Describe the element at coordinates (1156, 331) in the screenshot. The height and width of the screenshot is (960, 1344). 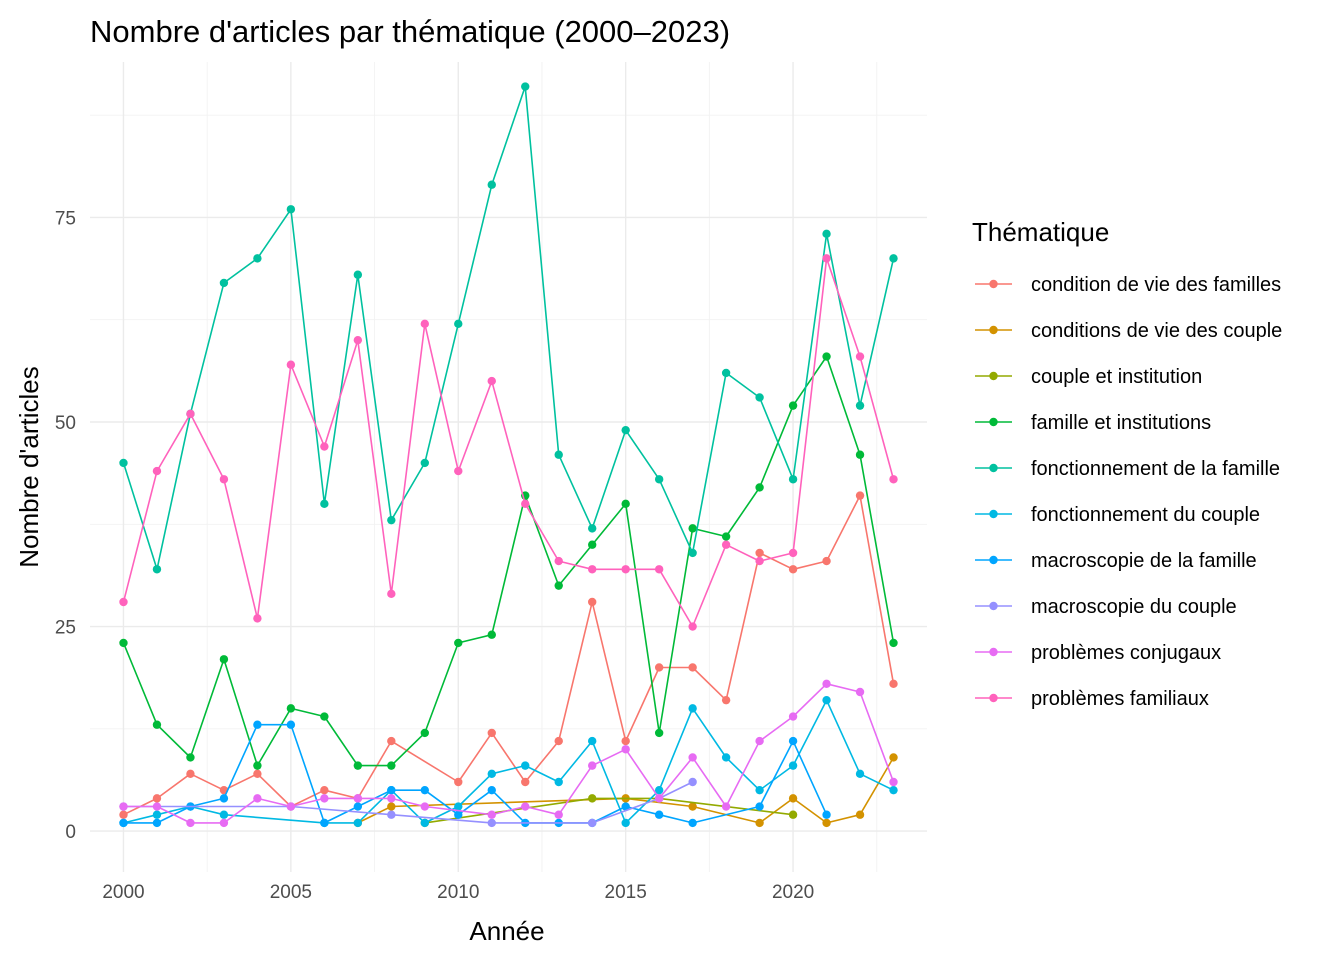
I see `legend-label: conditions de vie des couple` at that location.